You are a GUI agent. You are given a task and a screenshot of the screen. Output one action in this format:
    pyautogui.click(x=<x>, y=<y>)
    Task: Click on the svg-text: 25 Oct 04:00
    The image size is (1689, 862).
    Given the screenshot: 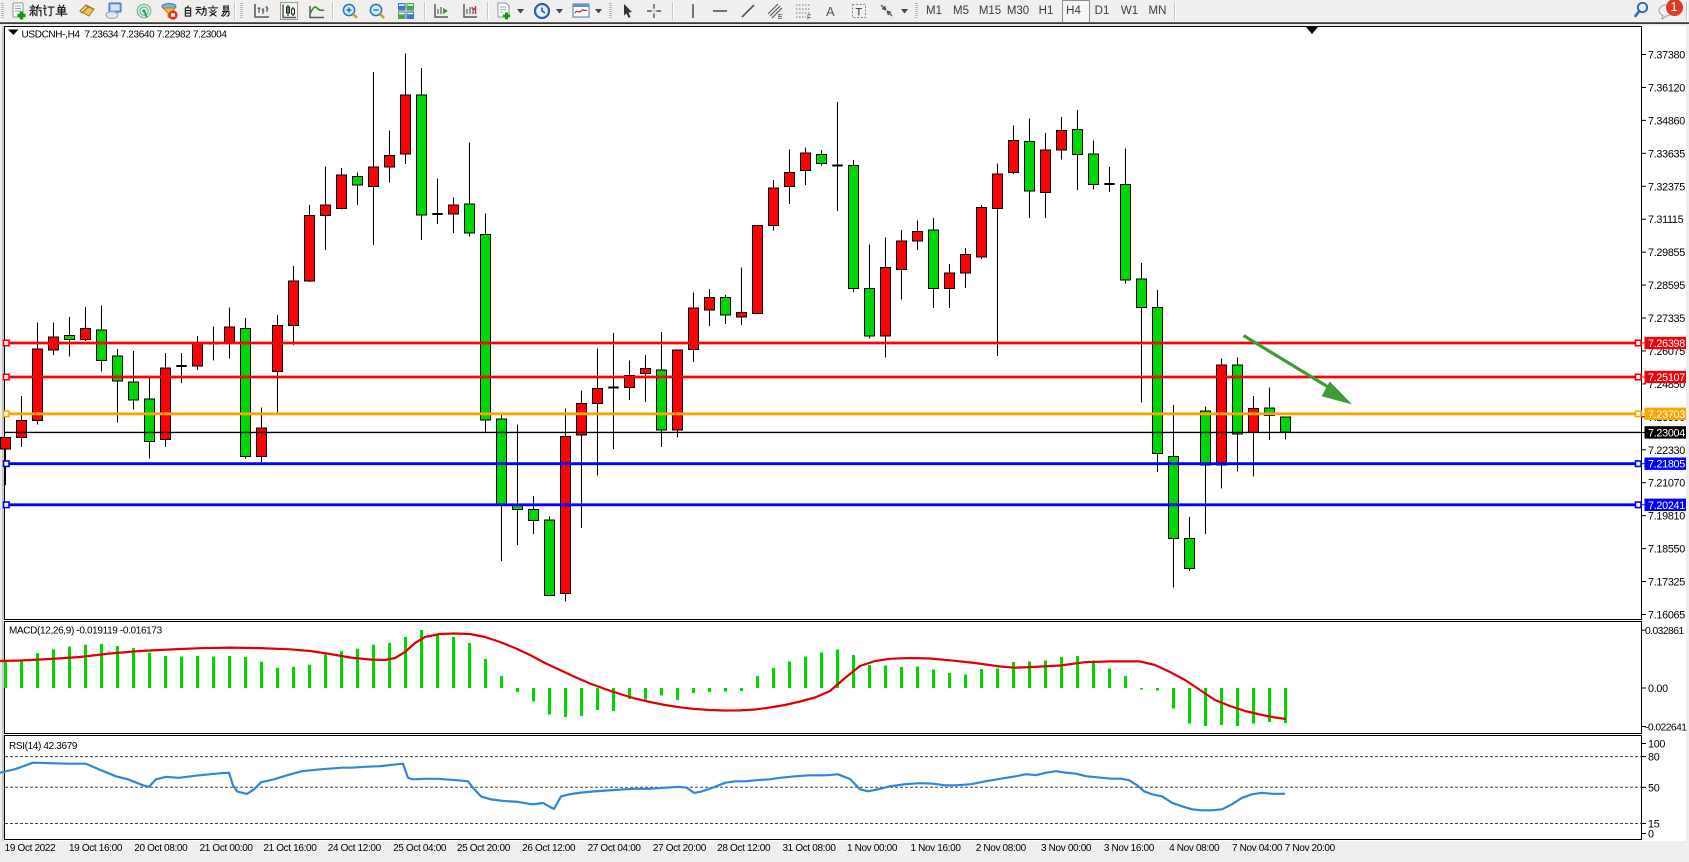 What is the action you would take?
    pyautogui.click(x=420, y=848)
    